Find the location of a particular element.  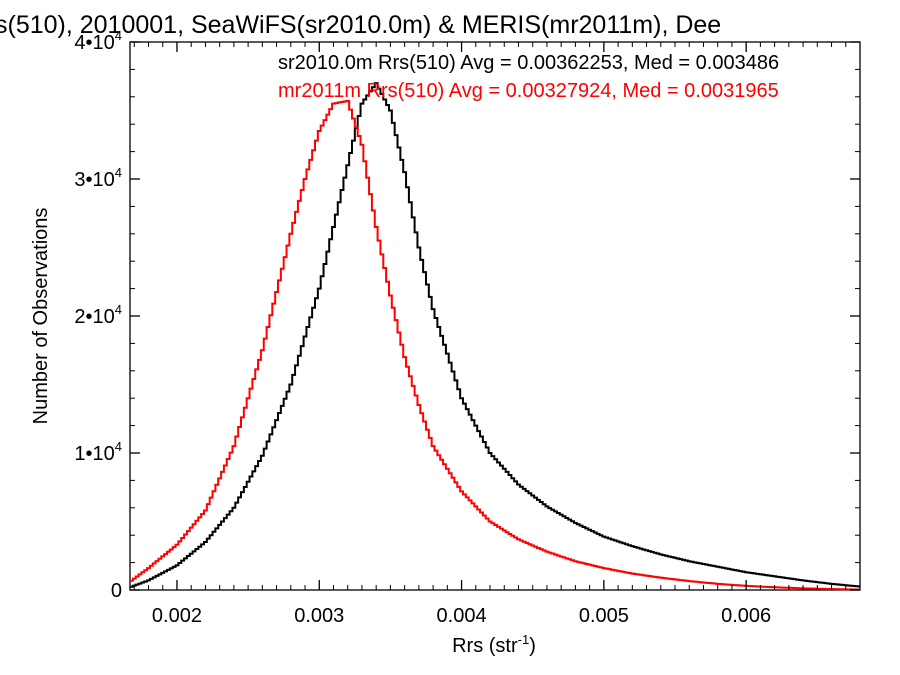

x-tick-label-2: 0.004 is located at coordinates (462, 616).